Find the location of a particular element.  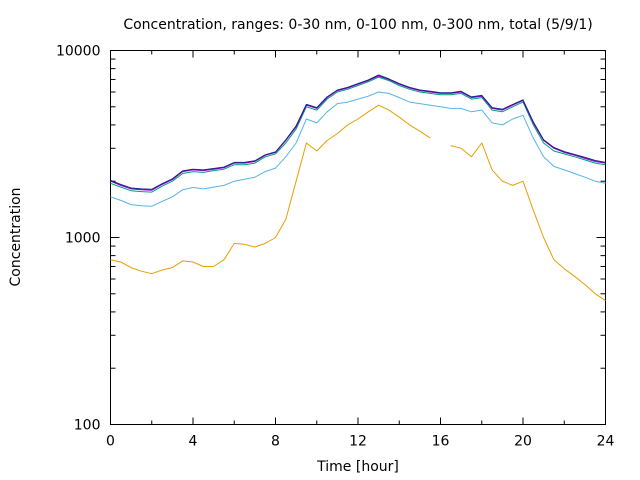

x-tick-label: 8 is located at coordinates (275, 442).